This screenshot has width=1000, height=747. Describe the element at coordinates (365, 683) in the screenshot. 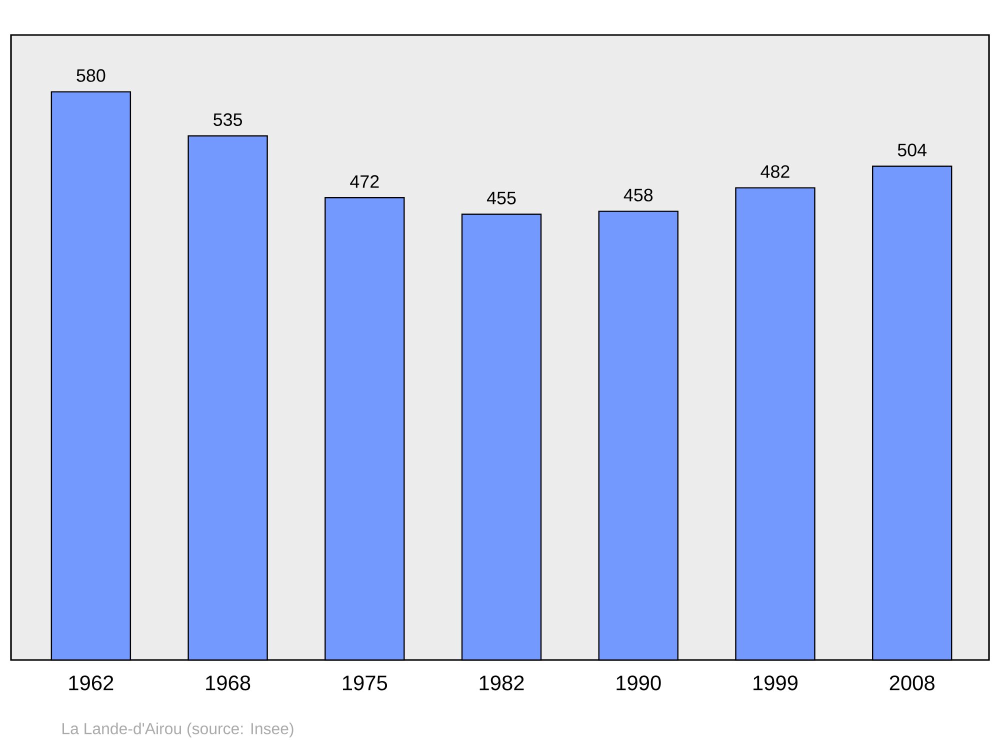

I see `x-tick-label: 1975` at that location.